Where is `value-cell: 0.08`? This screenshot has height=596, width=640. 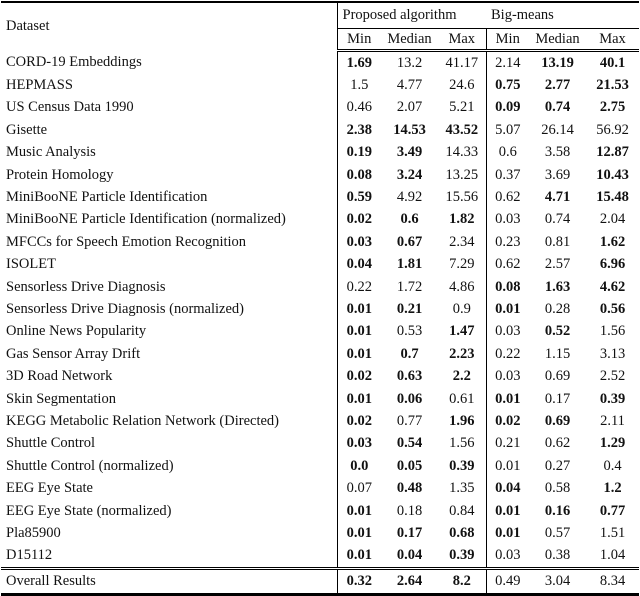
value-cell: 0.08 is located at coordinates (507, 287).